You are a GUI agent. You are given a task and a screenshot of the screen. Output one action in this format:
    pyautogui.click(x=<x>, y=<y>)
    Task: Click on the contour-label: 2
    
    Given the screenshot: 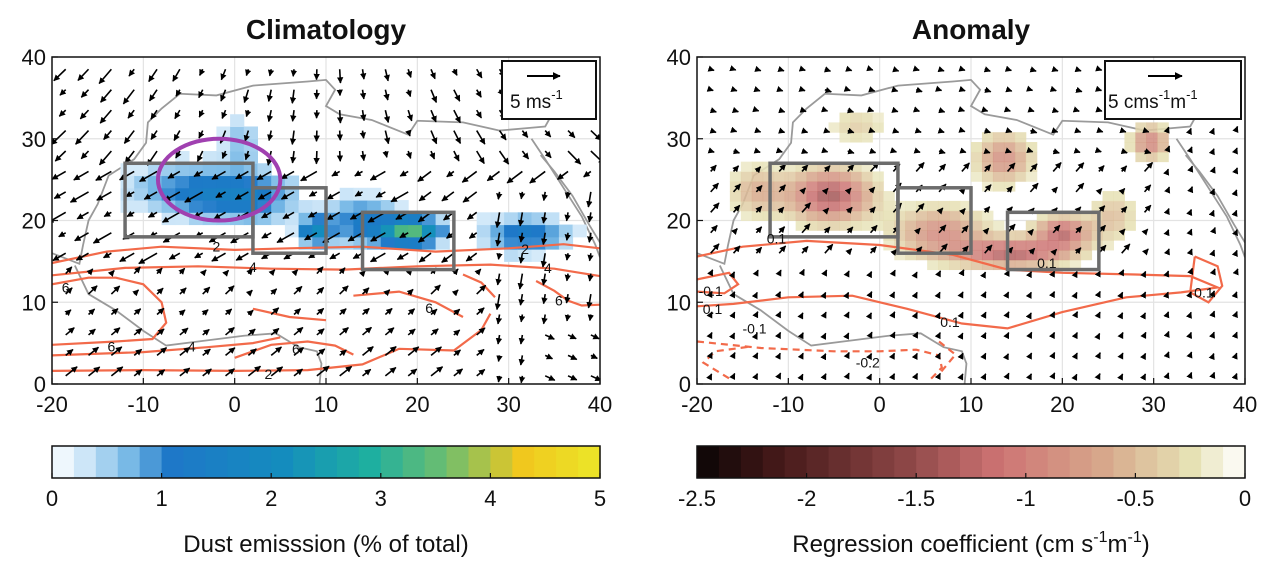 What is the action you would take?
    pyautogui.click(x=217, y=247)
    